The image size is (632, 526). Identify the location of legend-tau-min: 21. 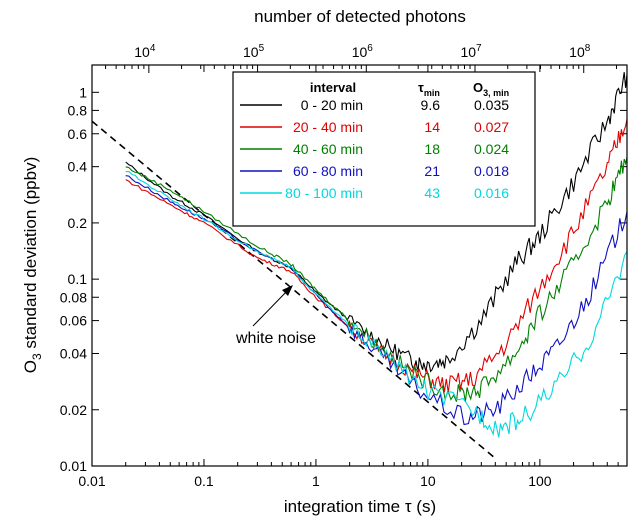
(432, 171).